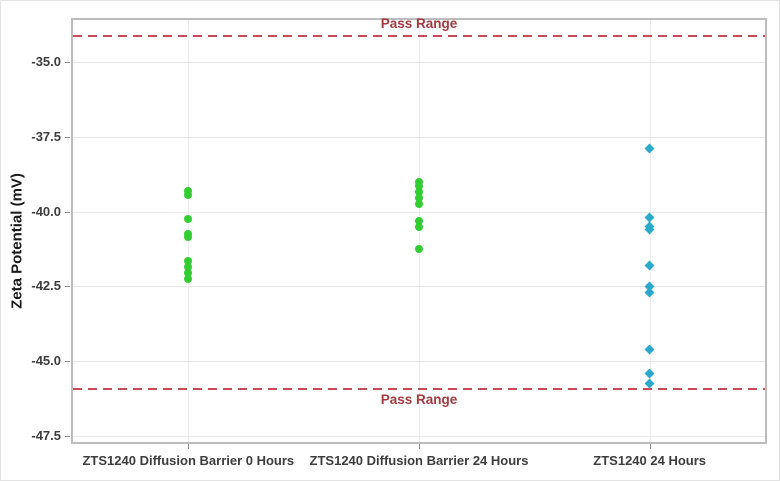  What do you see at coordinates (46, 435) in the screenshot?
I see `y-tick-label: -47.5` at bounding box center [46, 435].